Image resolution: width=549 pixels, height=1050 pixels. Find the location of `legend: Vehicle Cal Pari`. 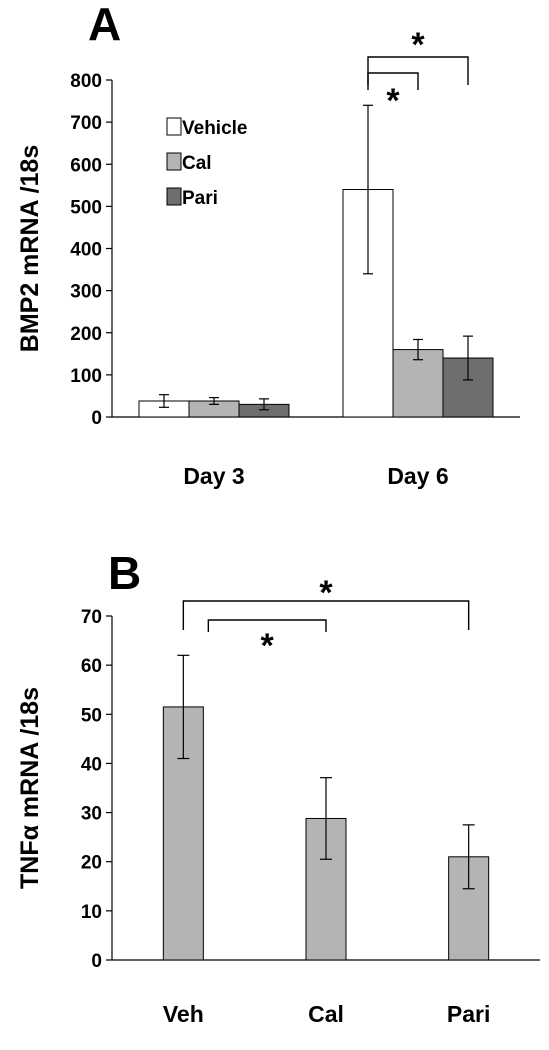

legend: Vehicle Cal Pari is located at coordinates (207, 163).